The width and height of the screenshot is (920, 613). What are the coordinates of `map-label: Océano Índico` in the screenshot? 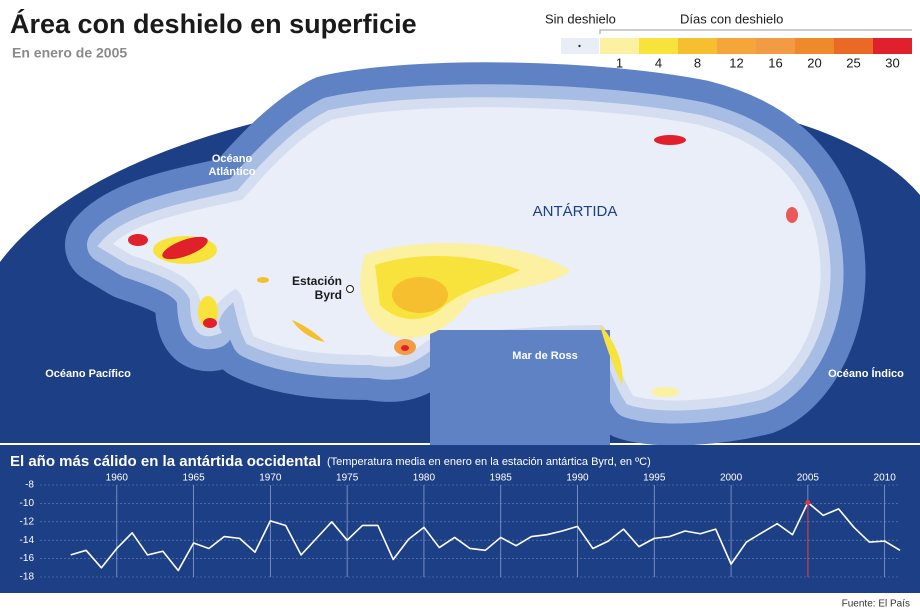 It's located at (866, 373).